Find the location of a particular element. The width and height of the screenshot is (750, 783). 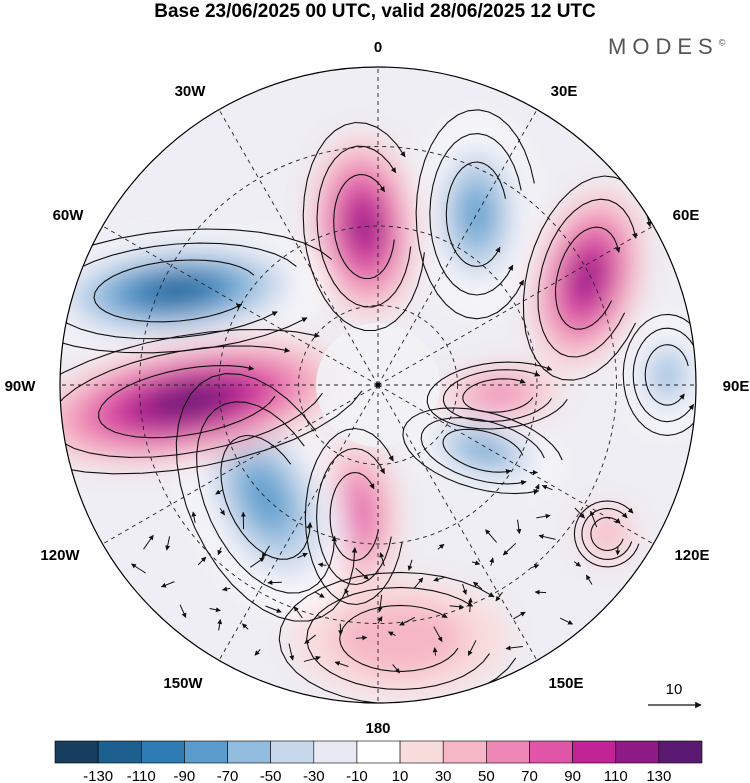

lon-label-180: 180 is located at coordinates (377, 728).